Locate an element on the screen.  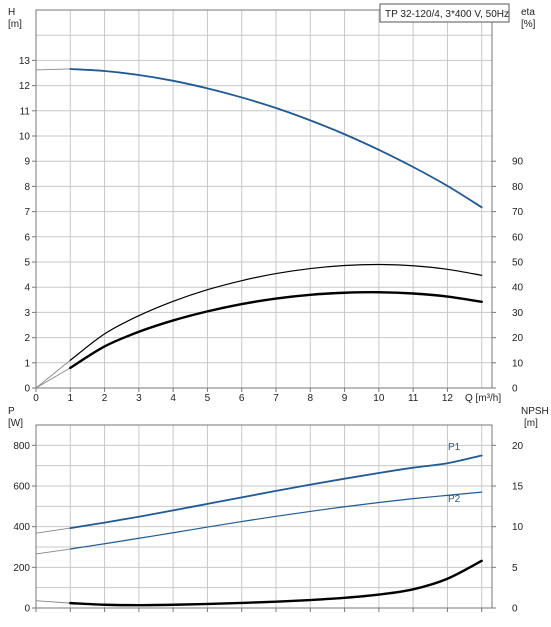
right-tick-label: 30 is located at coordinates (518, 313).